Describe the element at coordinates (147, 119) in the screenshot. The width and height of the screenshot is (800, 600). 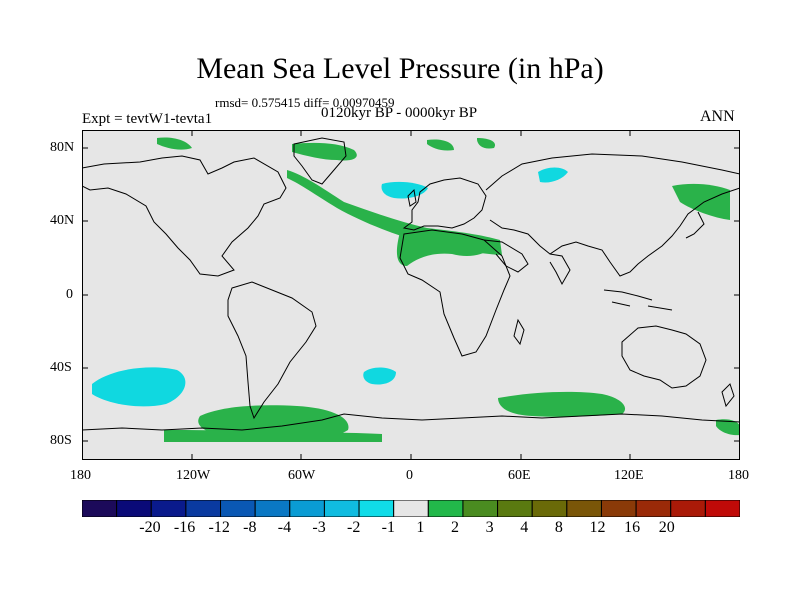
I see `experiment-text: Expt = tevtW1-tevta1` at that location.